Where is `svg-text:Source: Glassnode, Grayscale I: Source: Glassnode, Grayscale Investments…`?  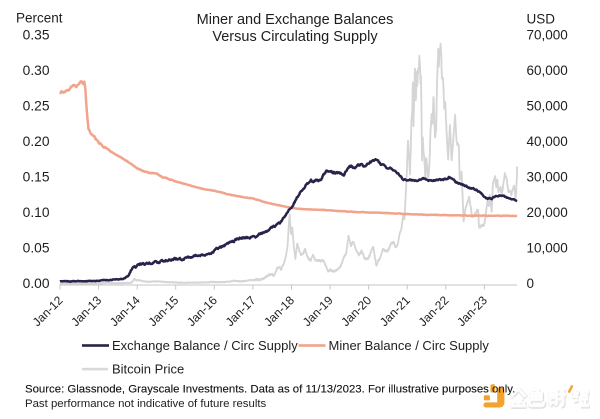
svg-text:Source: Glassnode, Grayscale I: Source: Glassnode, Grayscale Investments… is located at coordinates (270, 390).